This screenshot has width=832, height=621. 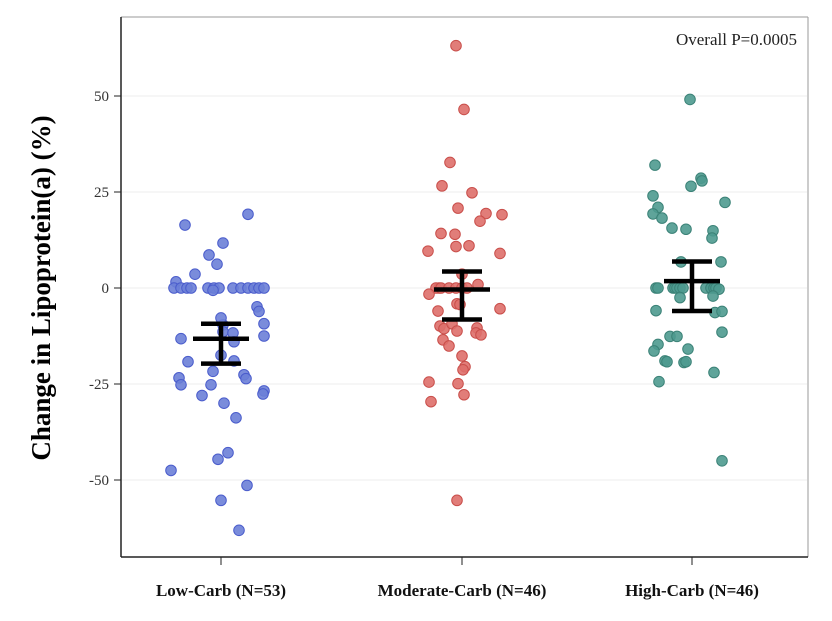 What do you see at coordinates (462, 590) in the screenshot?
I see `x-tick-label: Moderate-Carb (N=46)` at bounding box center [462, 590].